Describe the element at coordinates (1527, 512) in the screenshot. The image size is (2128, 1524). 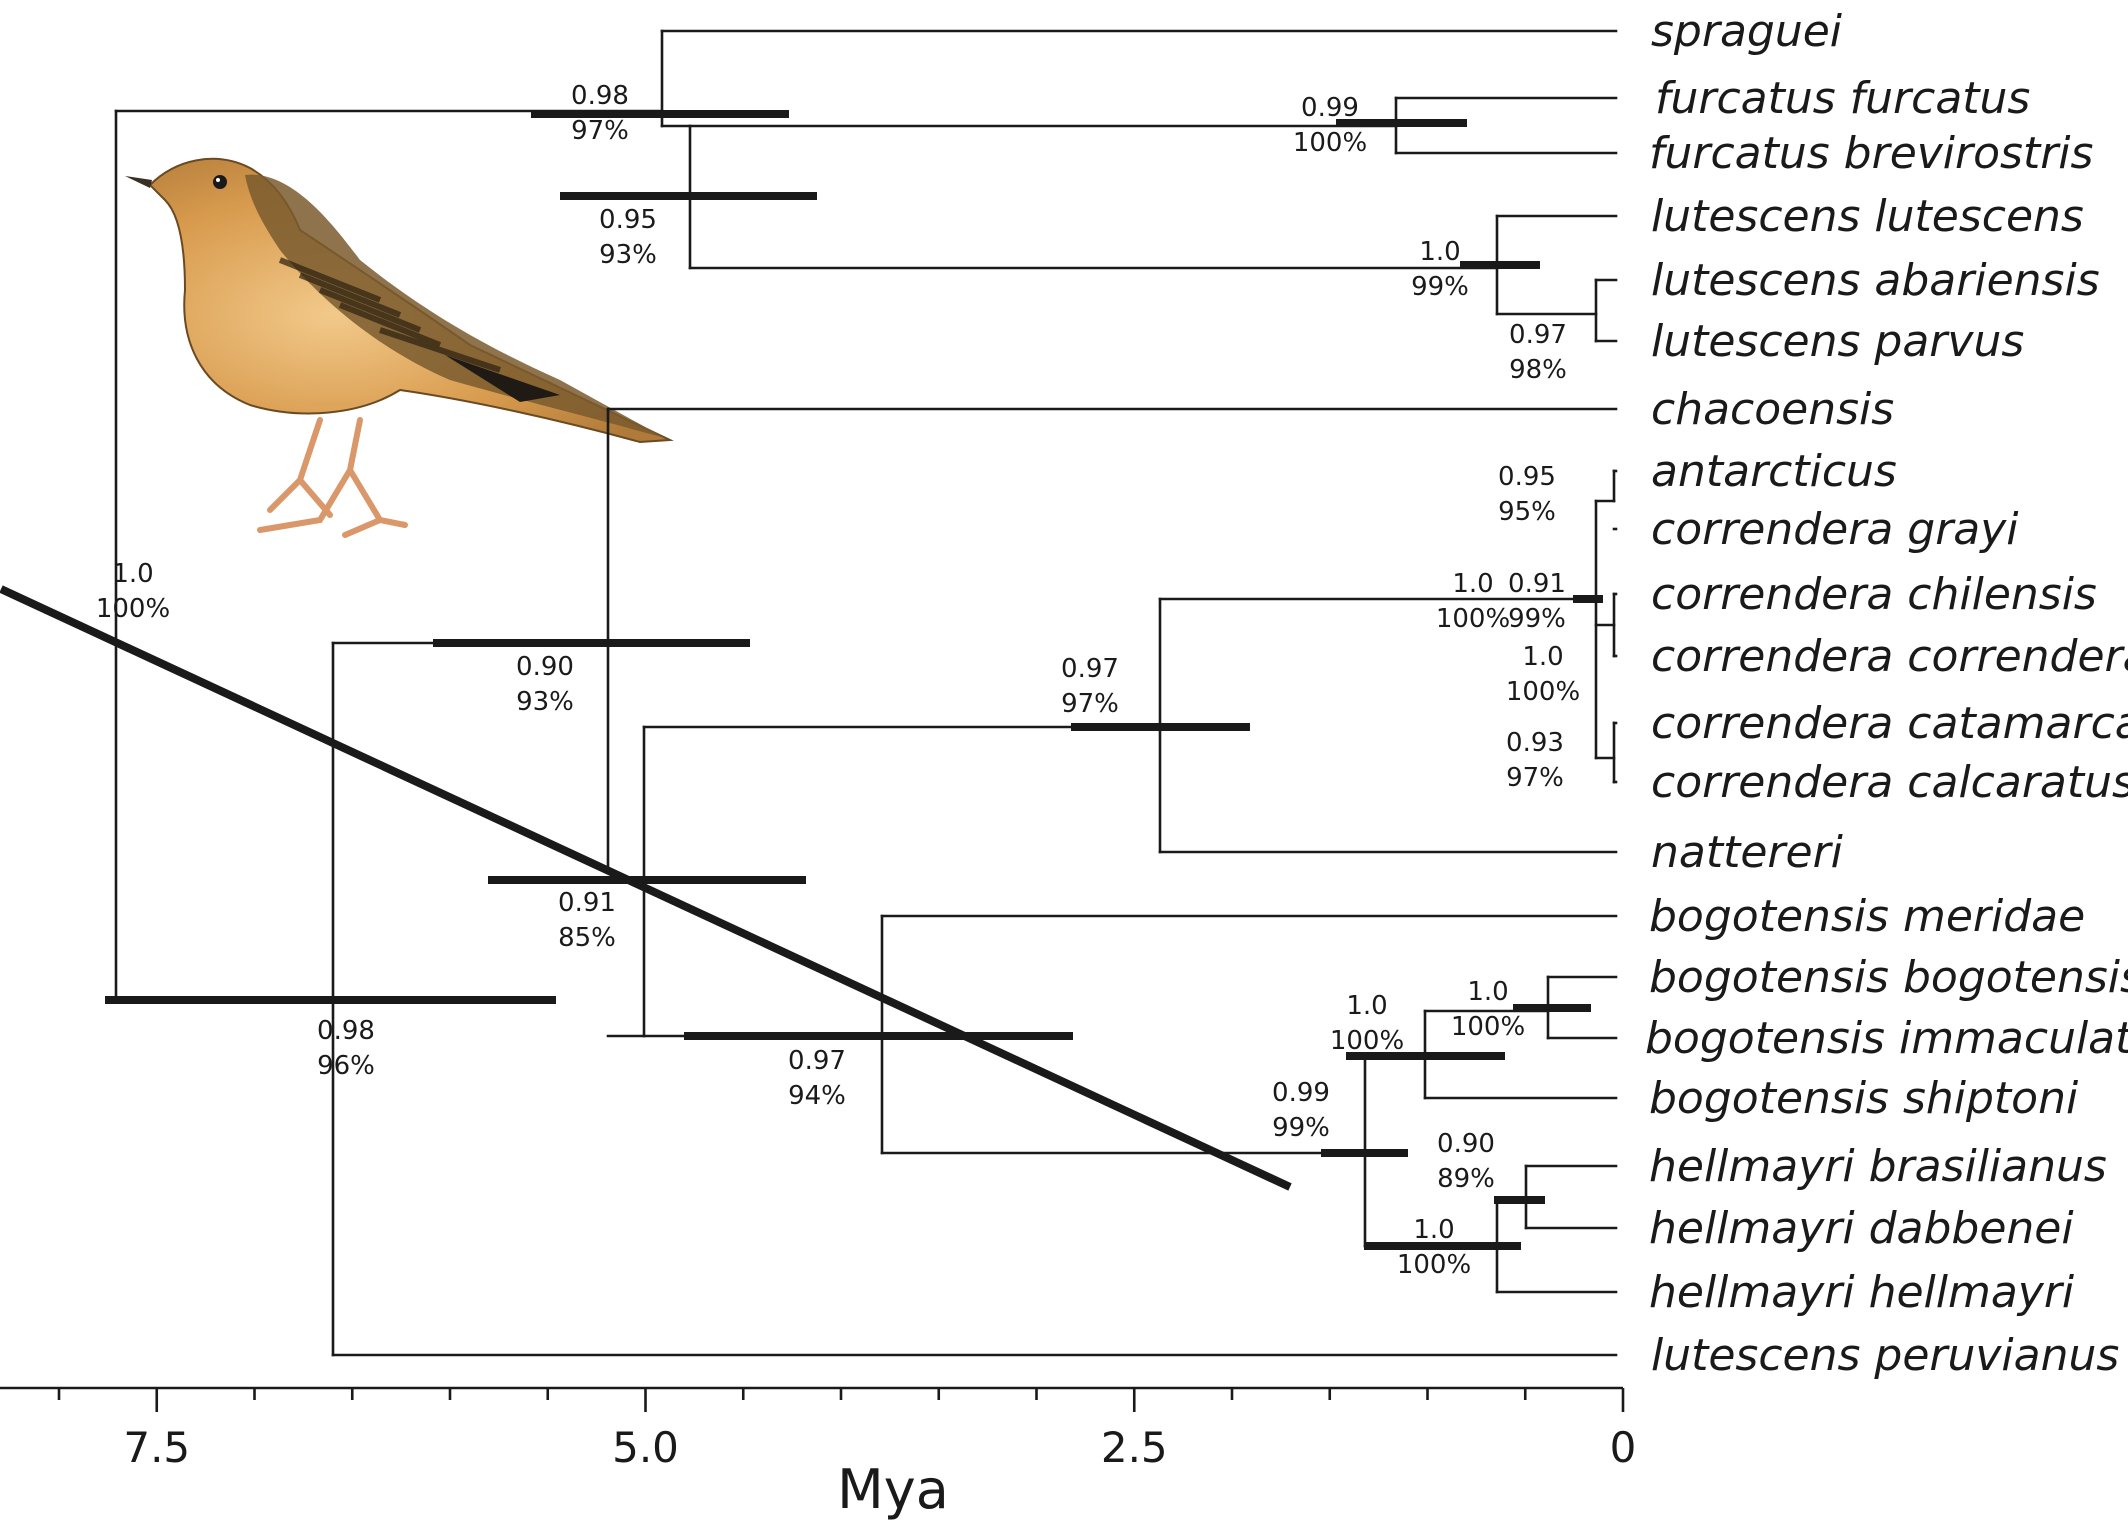
I see `bootstrap-label: 95%` at that location.